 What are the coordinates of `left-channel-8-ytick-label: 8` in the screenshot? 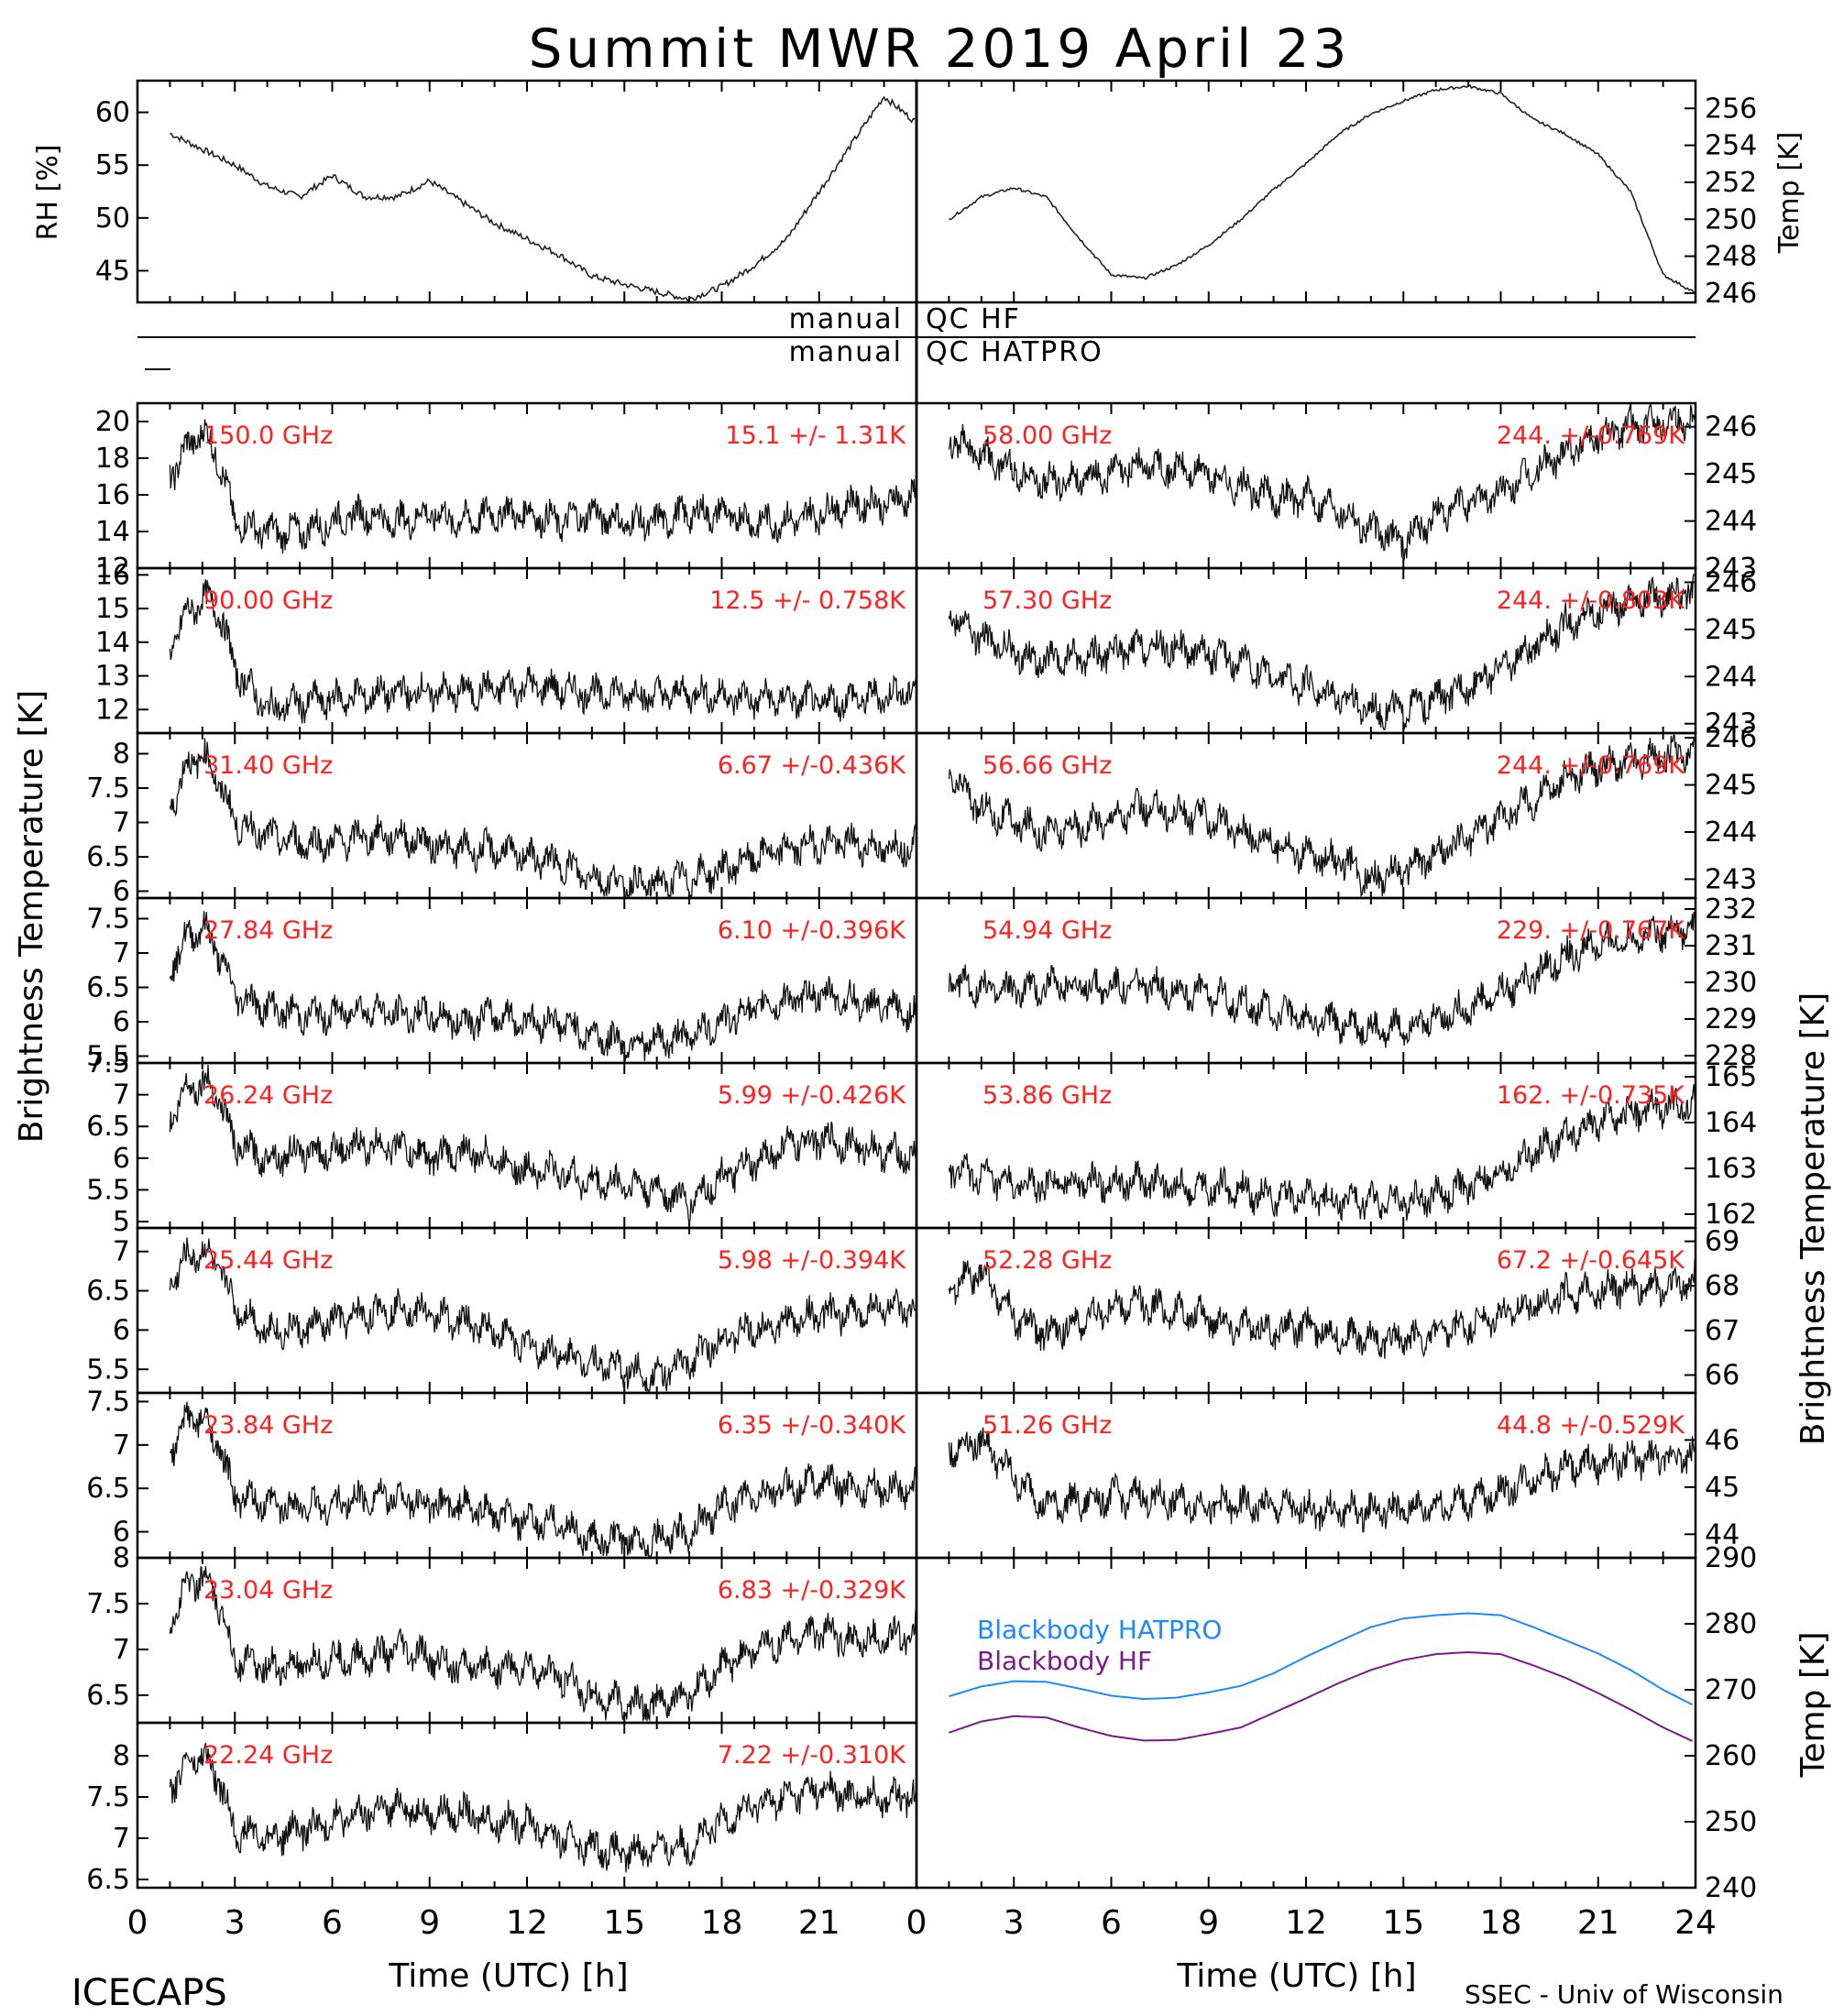 It's located at (121, 1756).